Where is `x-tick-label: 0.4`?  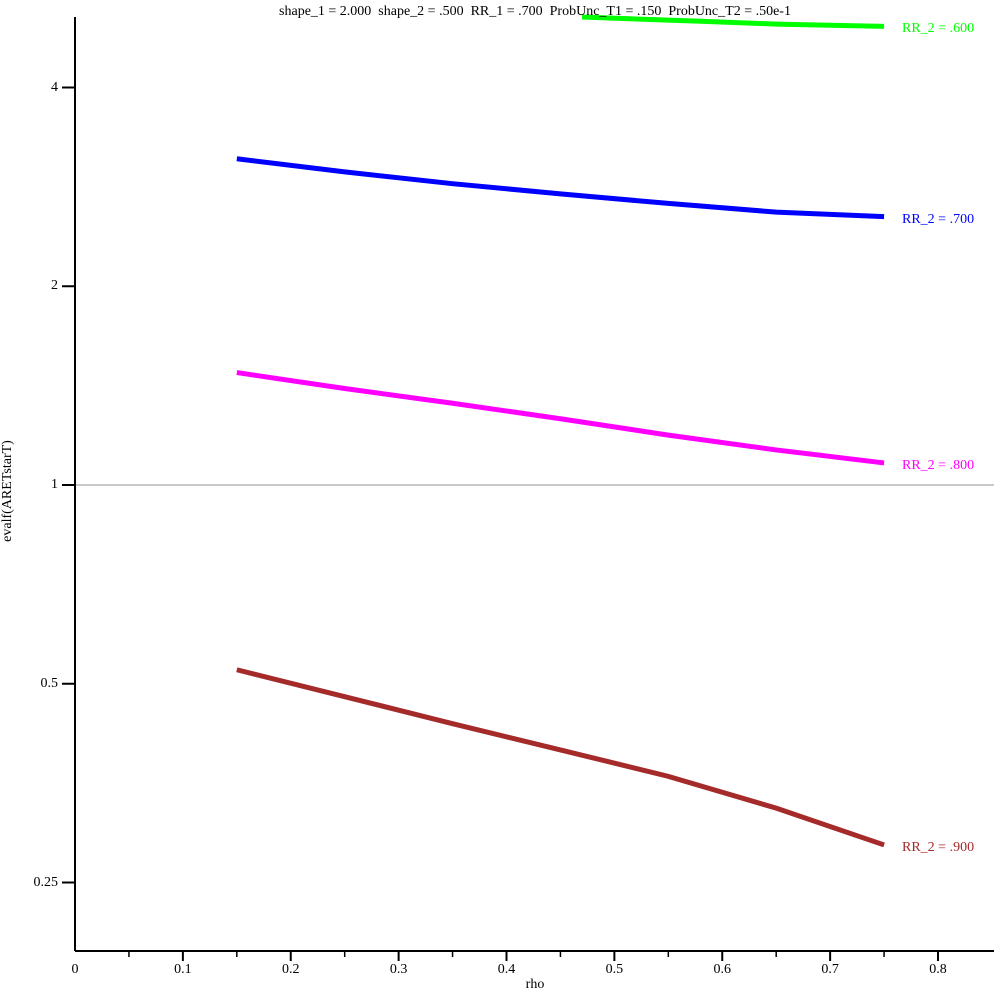
x-tick-label: 0.4 is located at coordinates (506, 969).